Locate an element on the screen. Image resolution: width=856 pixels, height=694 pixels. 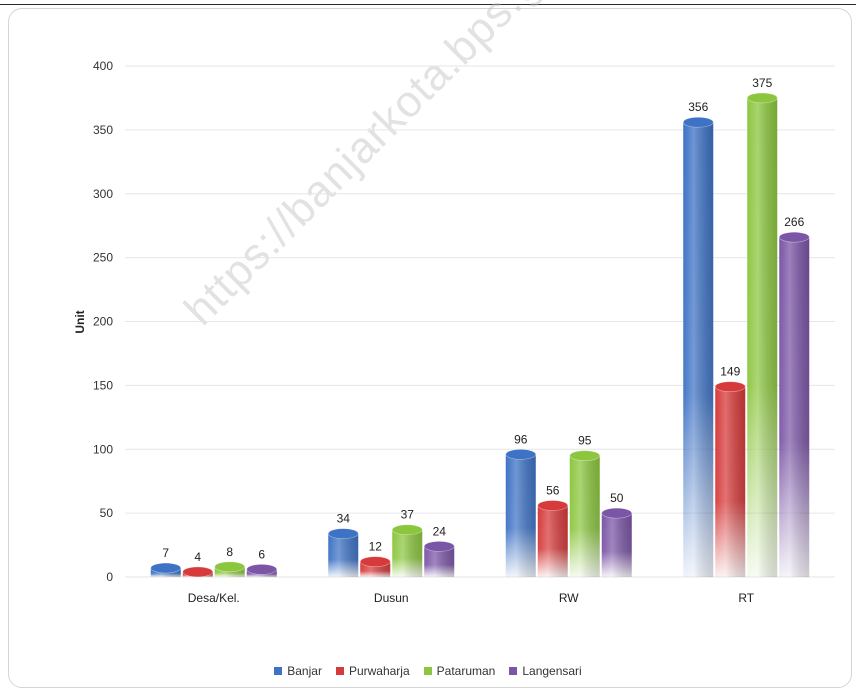
y-tick-label: 100 is located at coordinates (103, 449).